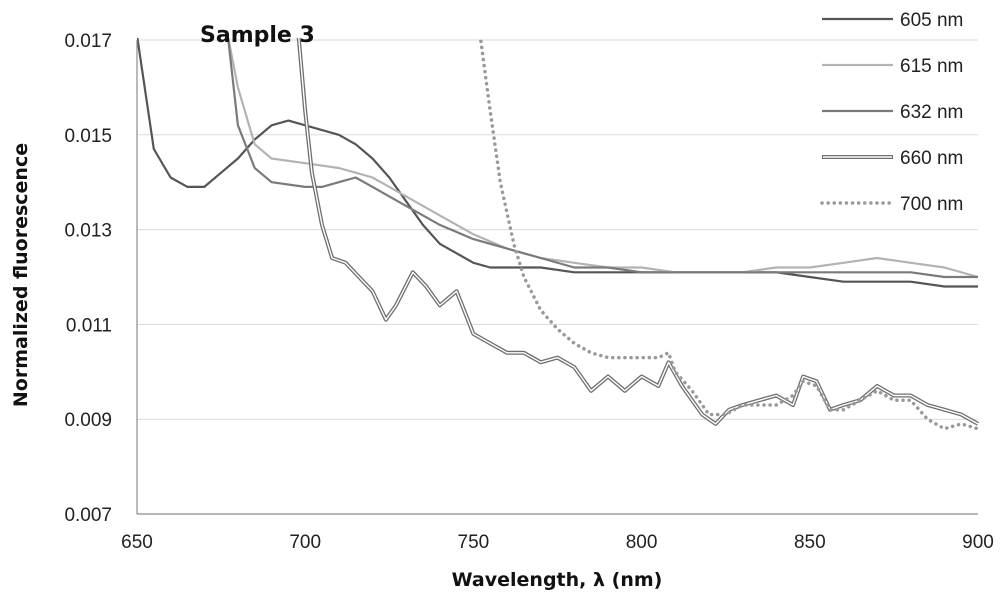 The width and height of the screenshot is (1004, 599). I want to click on x-tick-label: 850, so click(810, 542).